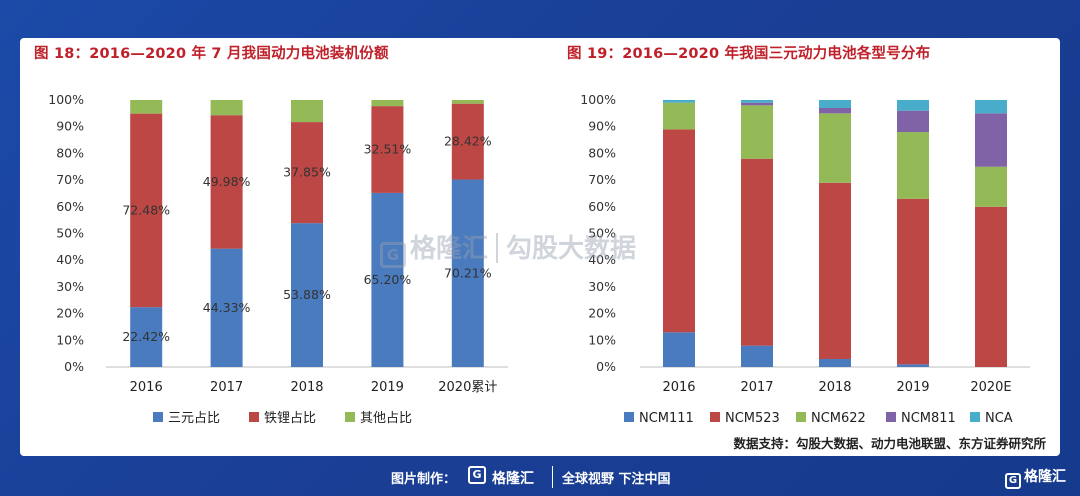 This screenshot has width=1080, height=496. I want to click on chart-title-right: 图 19：2016—2020 年我国三元动力电池各型号分布, so click(749, 54).